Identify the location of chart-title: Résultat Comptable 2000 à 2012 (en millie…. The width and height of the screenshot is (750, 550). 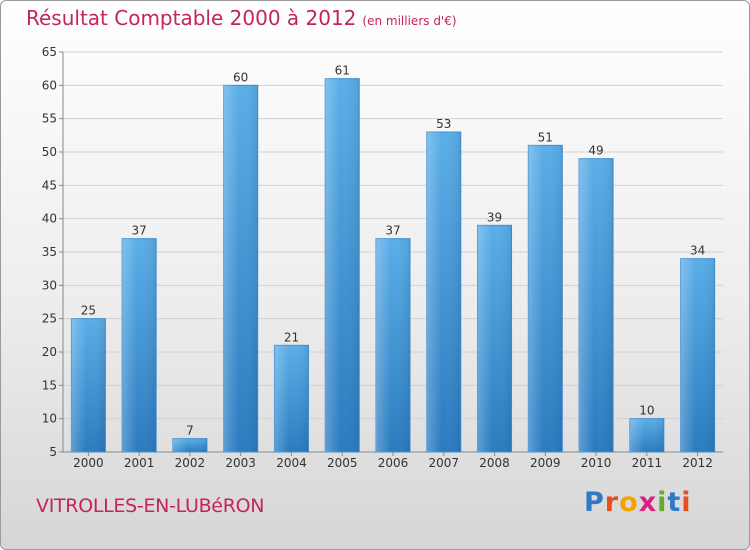
(241, 18).